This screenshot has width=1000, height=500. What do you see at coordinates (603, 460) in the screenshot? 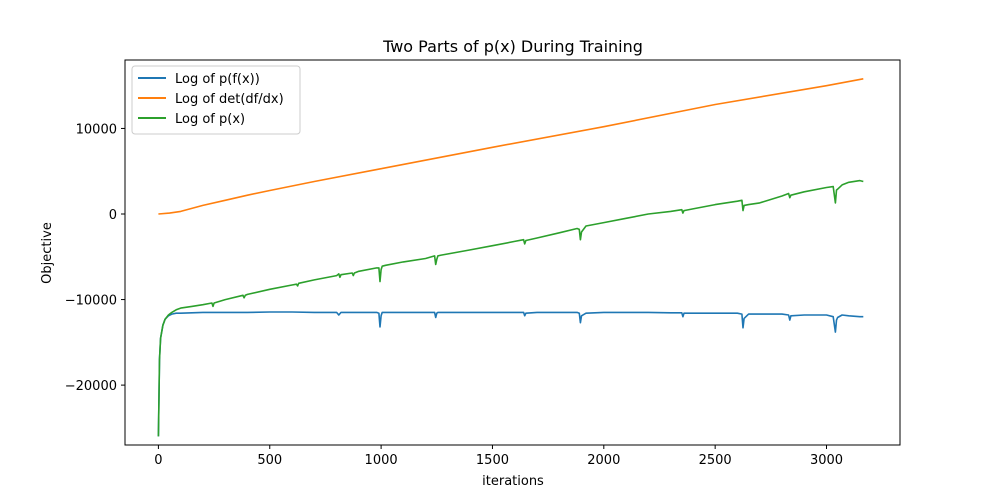
I see `x-tick-label: 2000` at bounding box center [603, 460].